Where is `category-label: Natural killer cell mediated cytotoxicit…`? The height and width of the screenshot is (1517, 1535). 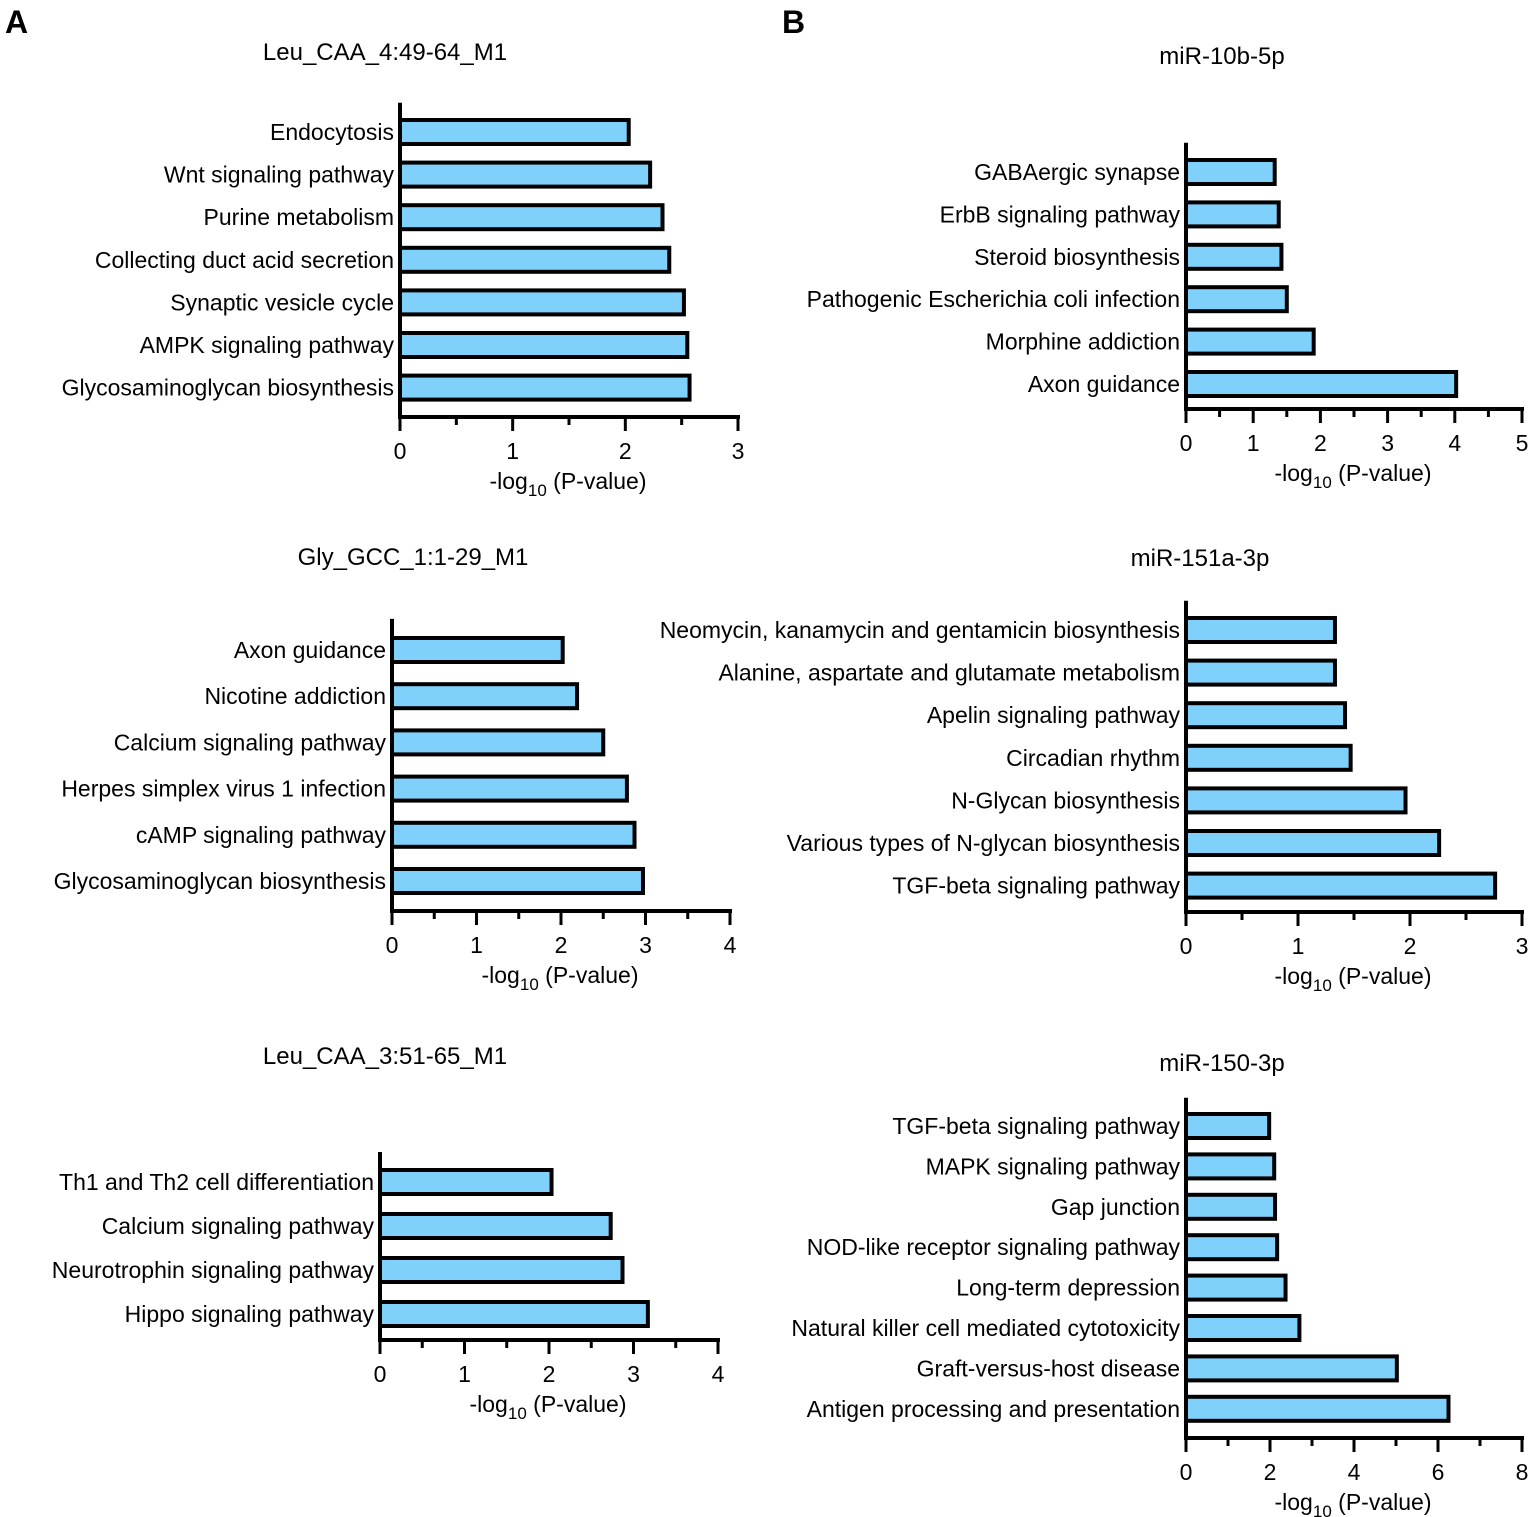 category-label: Natural killer cell mediated cytotoxicit… is located at coordinates (985, 1328).